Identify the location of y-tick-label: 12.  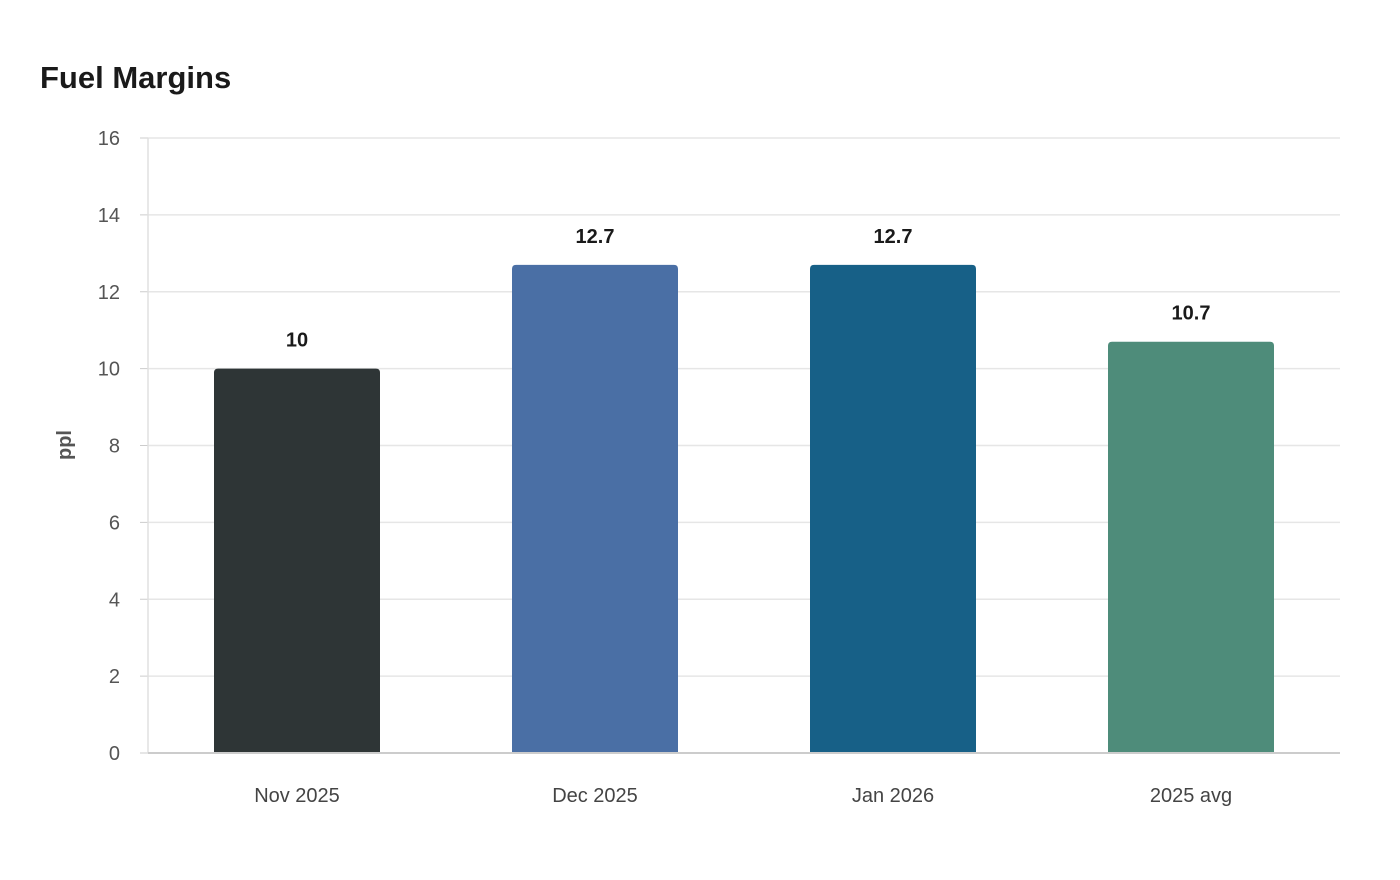
(109, 293).